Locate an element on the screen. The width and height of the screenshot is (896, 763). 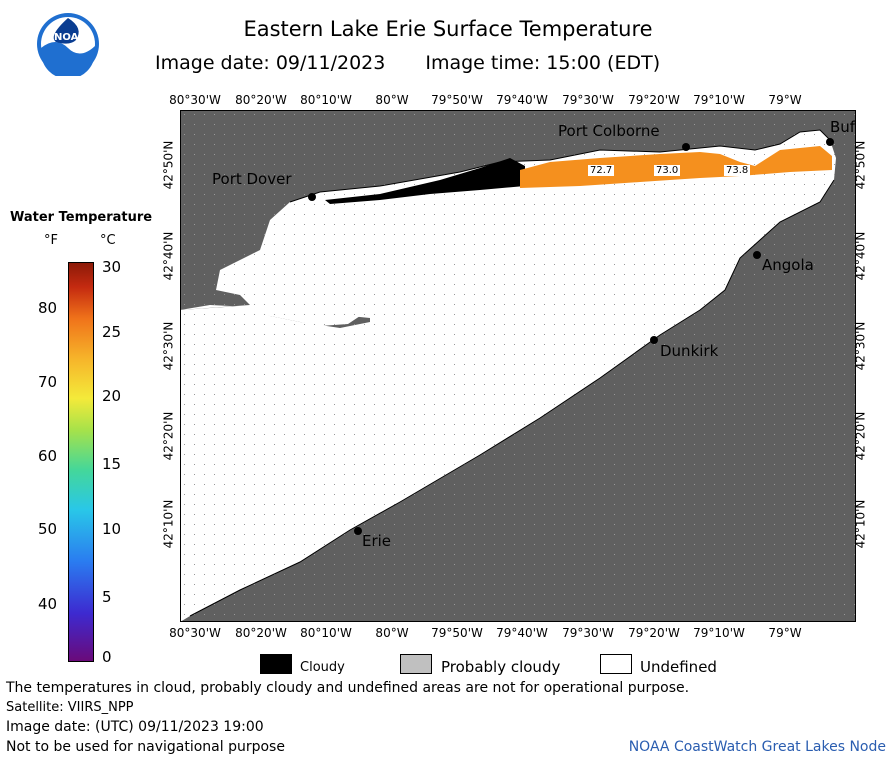
noaa-logo: NOAA is located at coordinates (68, 45).